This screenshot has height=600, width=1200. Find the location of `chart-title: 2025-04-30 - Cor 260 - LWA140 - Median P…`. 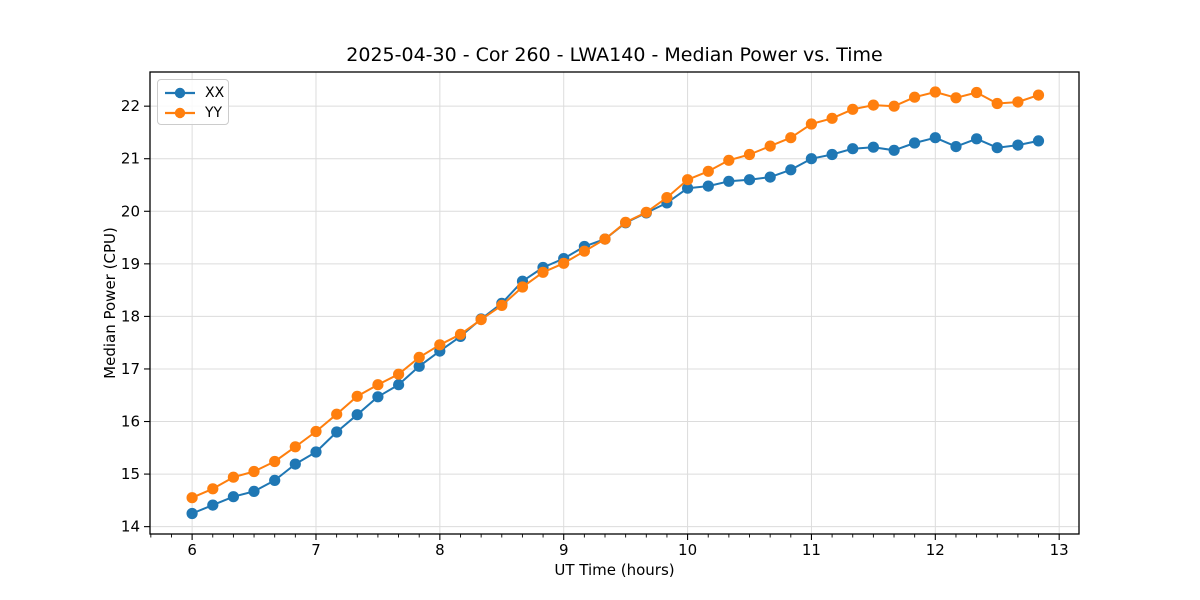

chart-title: 2025-04-30 - Cor 260 - LWA140 - Median P… is located at coordinates (614, 55).